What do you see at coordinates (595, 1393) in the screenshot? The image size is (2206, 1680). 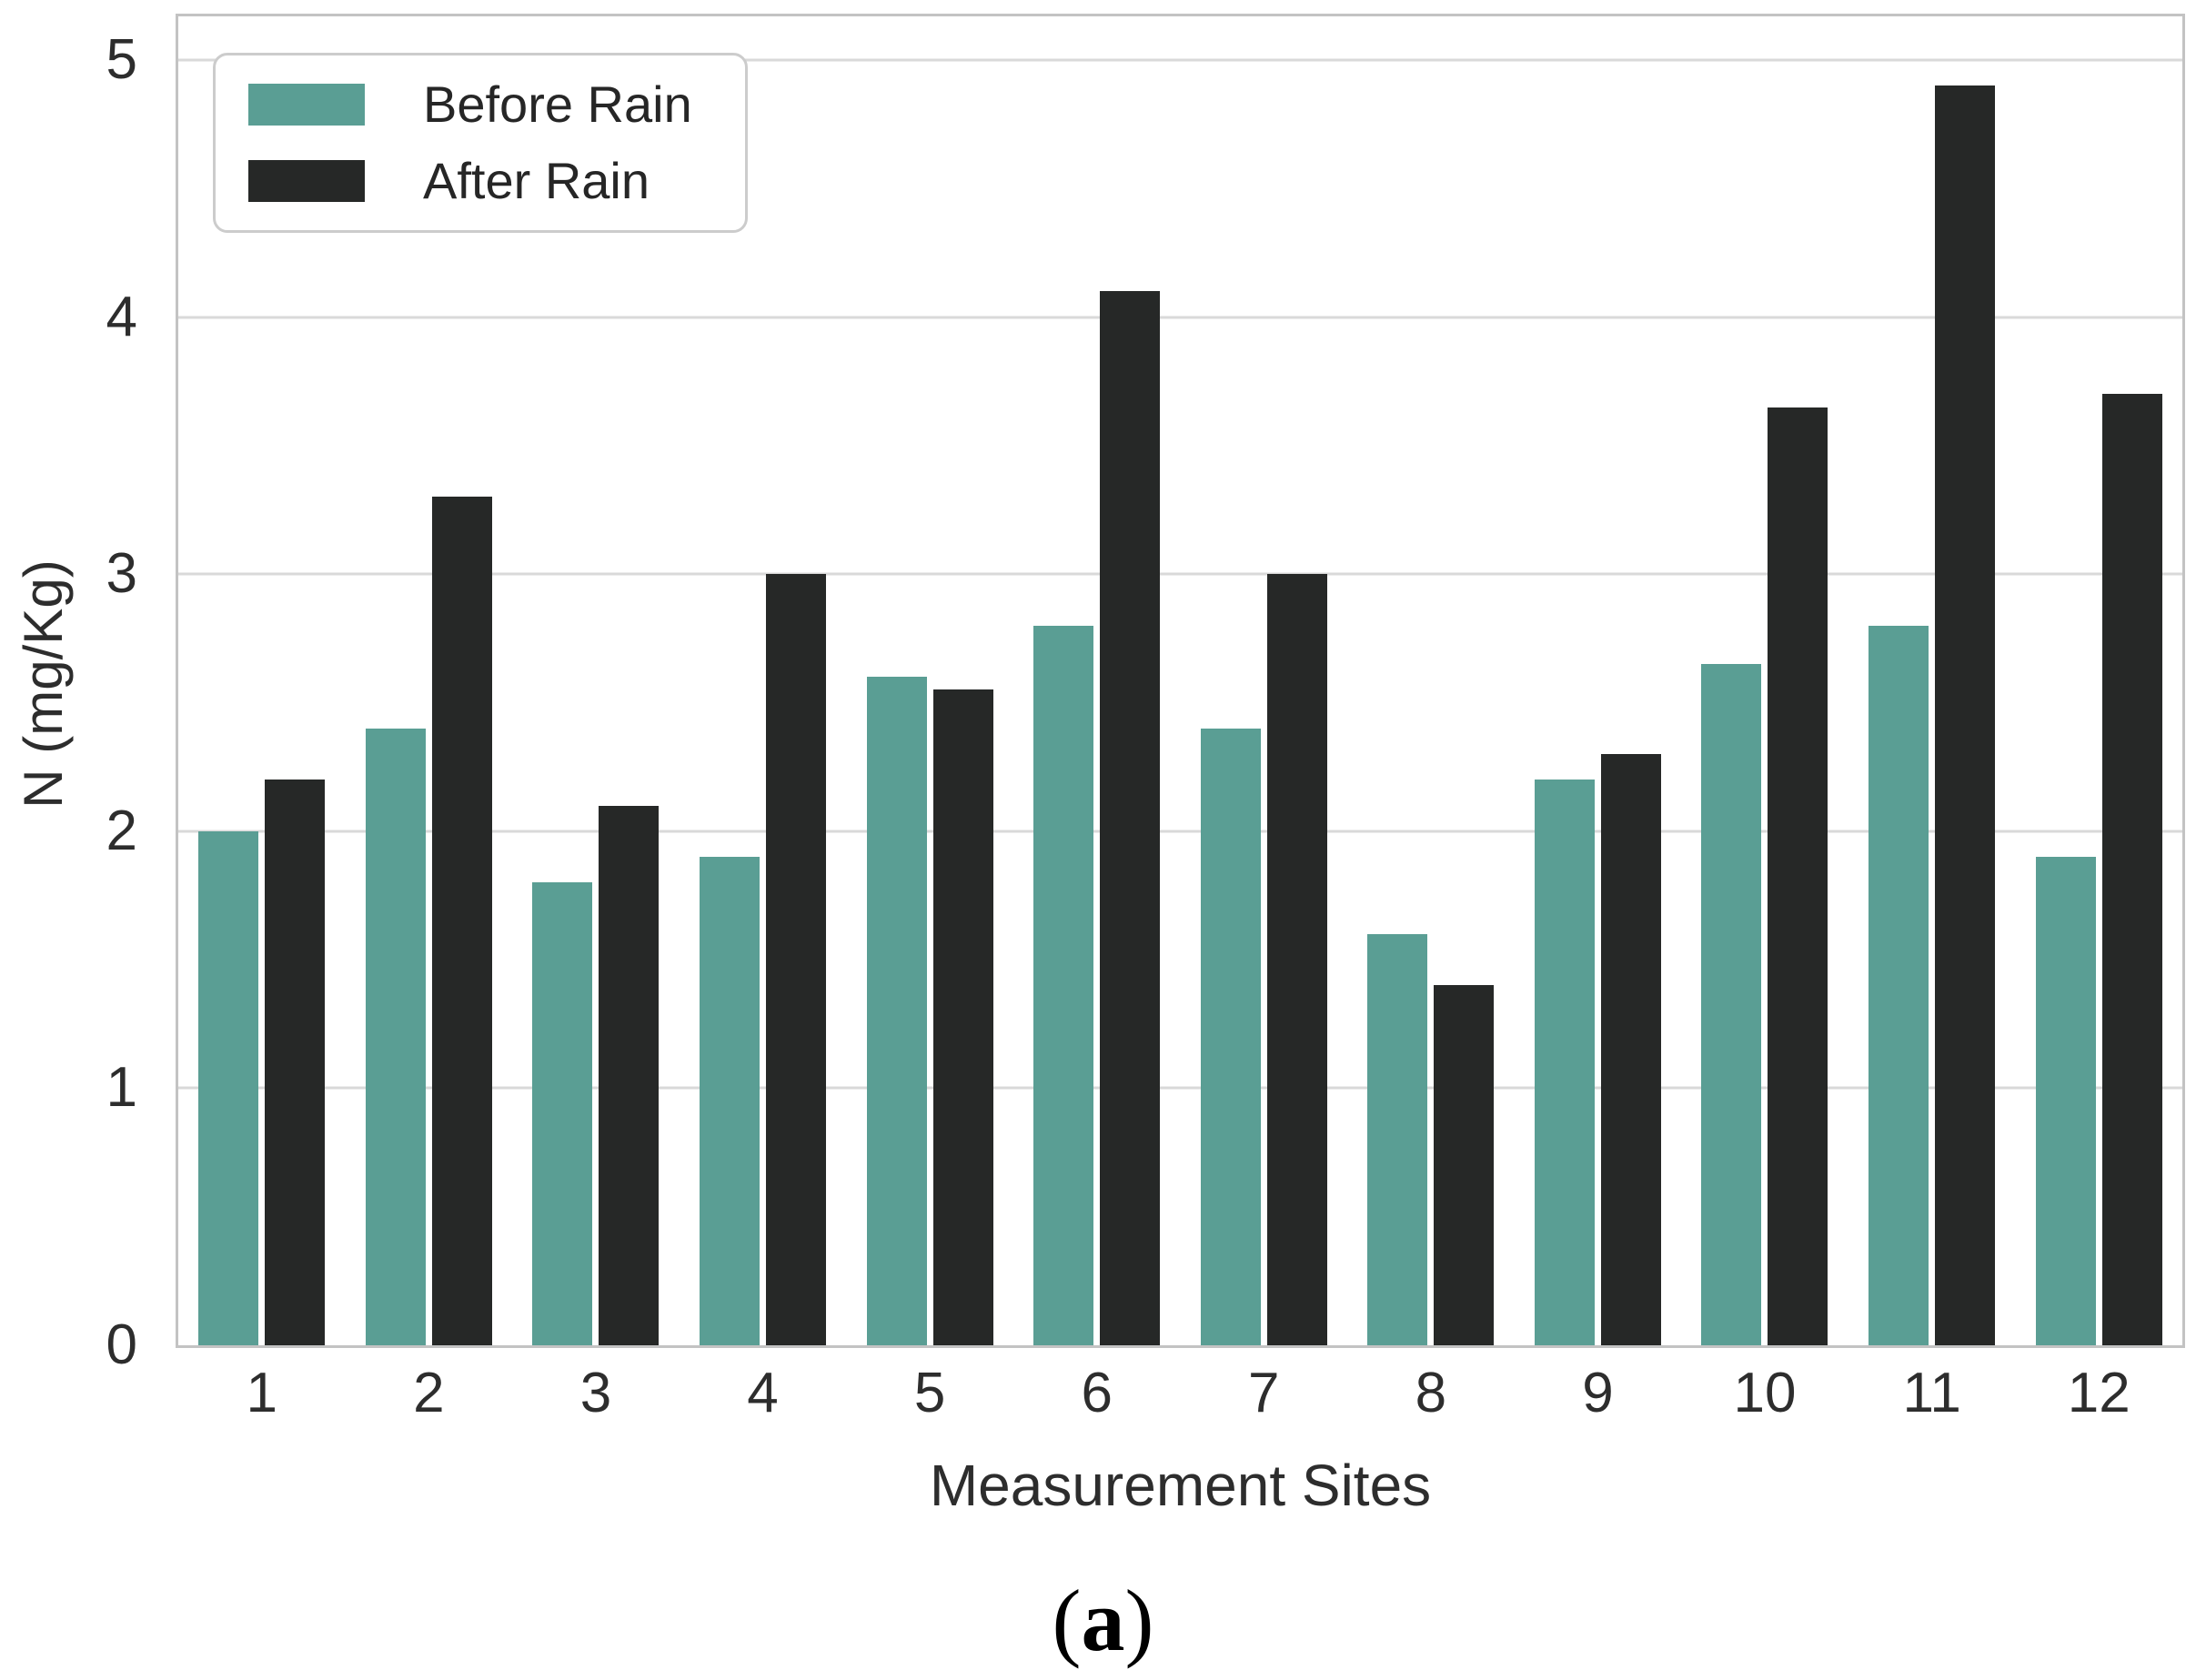 I see `x-tick-label-3: 3` at bounding box center [595, 1393].